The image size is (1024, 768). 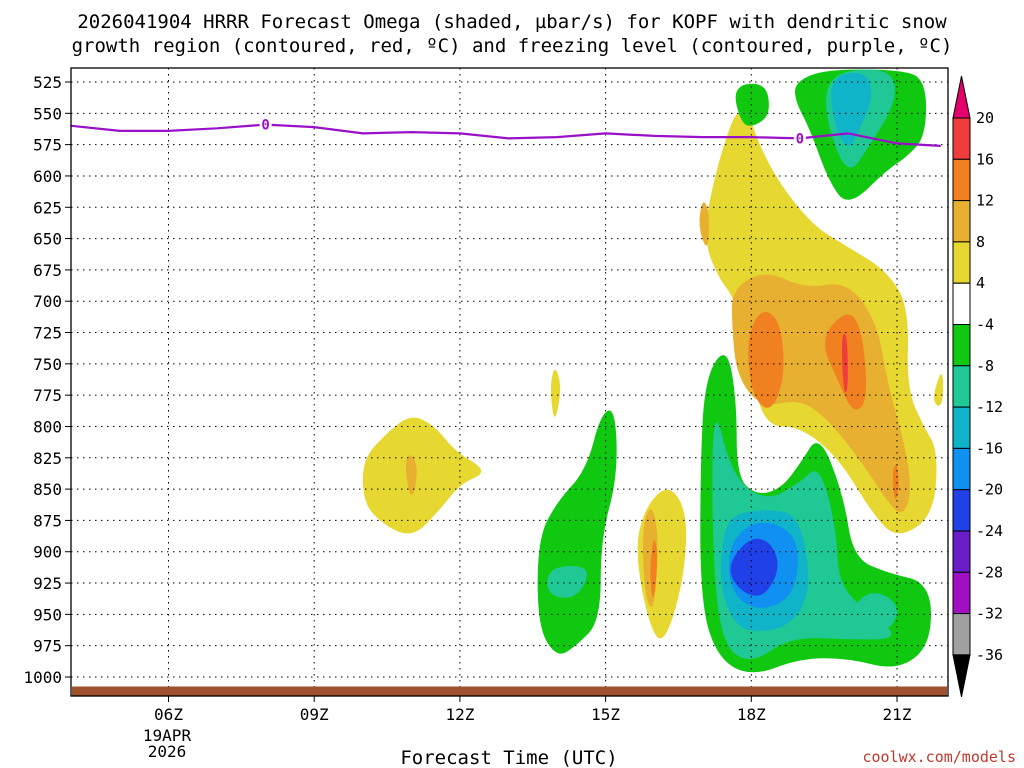 What do you see at coordinates (42, 677) in the screenshot?
I see `y-tick-label: 1000` at bounding box center [42, 677].